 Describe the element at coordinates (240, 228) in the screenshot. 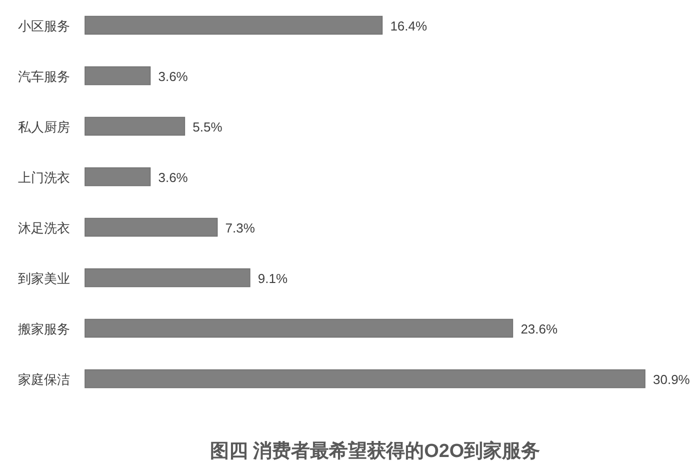

I see `data-label: 7.3%` at that location.